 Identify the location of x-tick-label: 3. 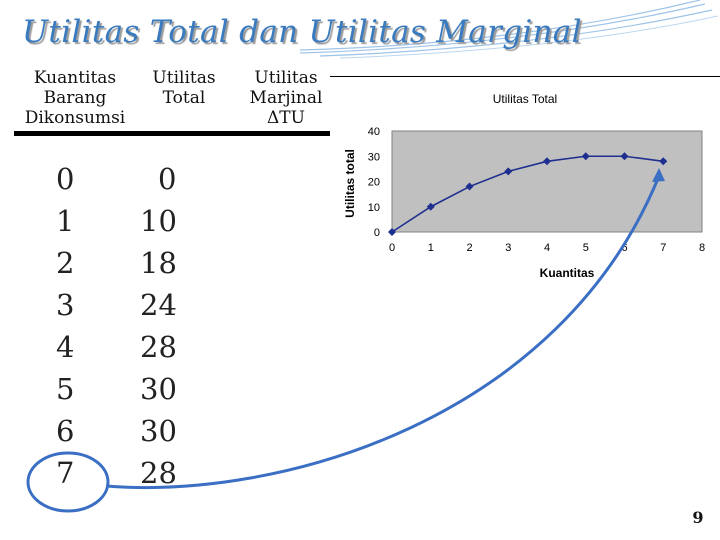
(508, 248).